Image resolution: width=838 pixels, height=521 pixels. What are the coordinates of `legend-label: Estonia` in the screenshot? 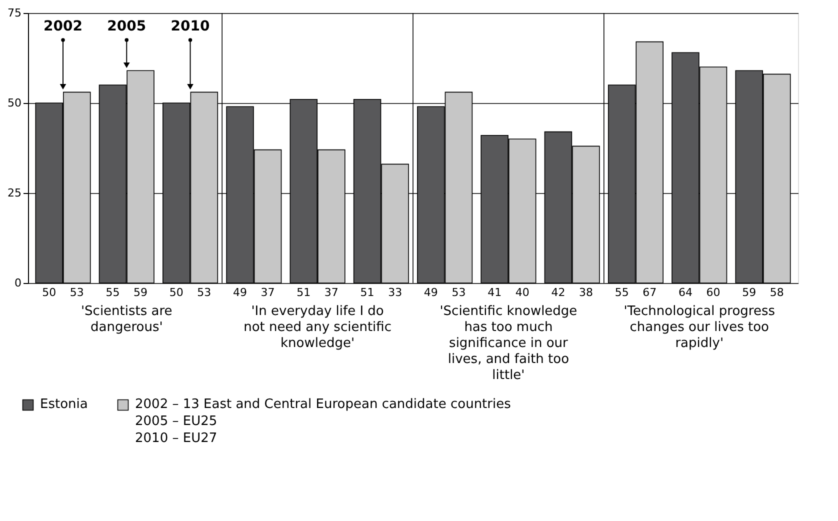 It's located at (64, 404).